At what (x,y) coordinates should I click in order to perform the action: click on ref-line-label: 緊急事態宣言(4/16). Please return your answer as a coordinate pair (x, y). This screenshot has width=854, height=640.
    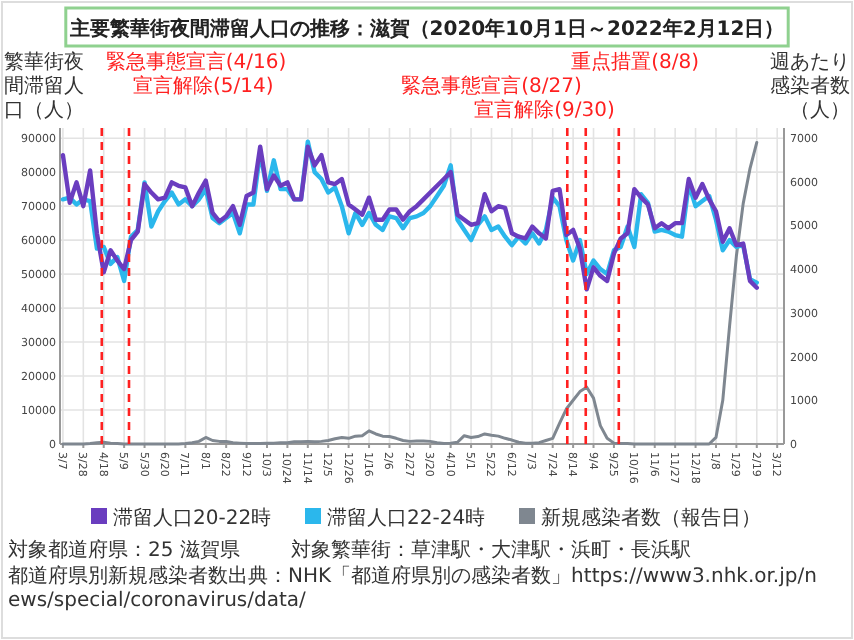
    Looking at the image, I should click on (196, 62).